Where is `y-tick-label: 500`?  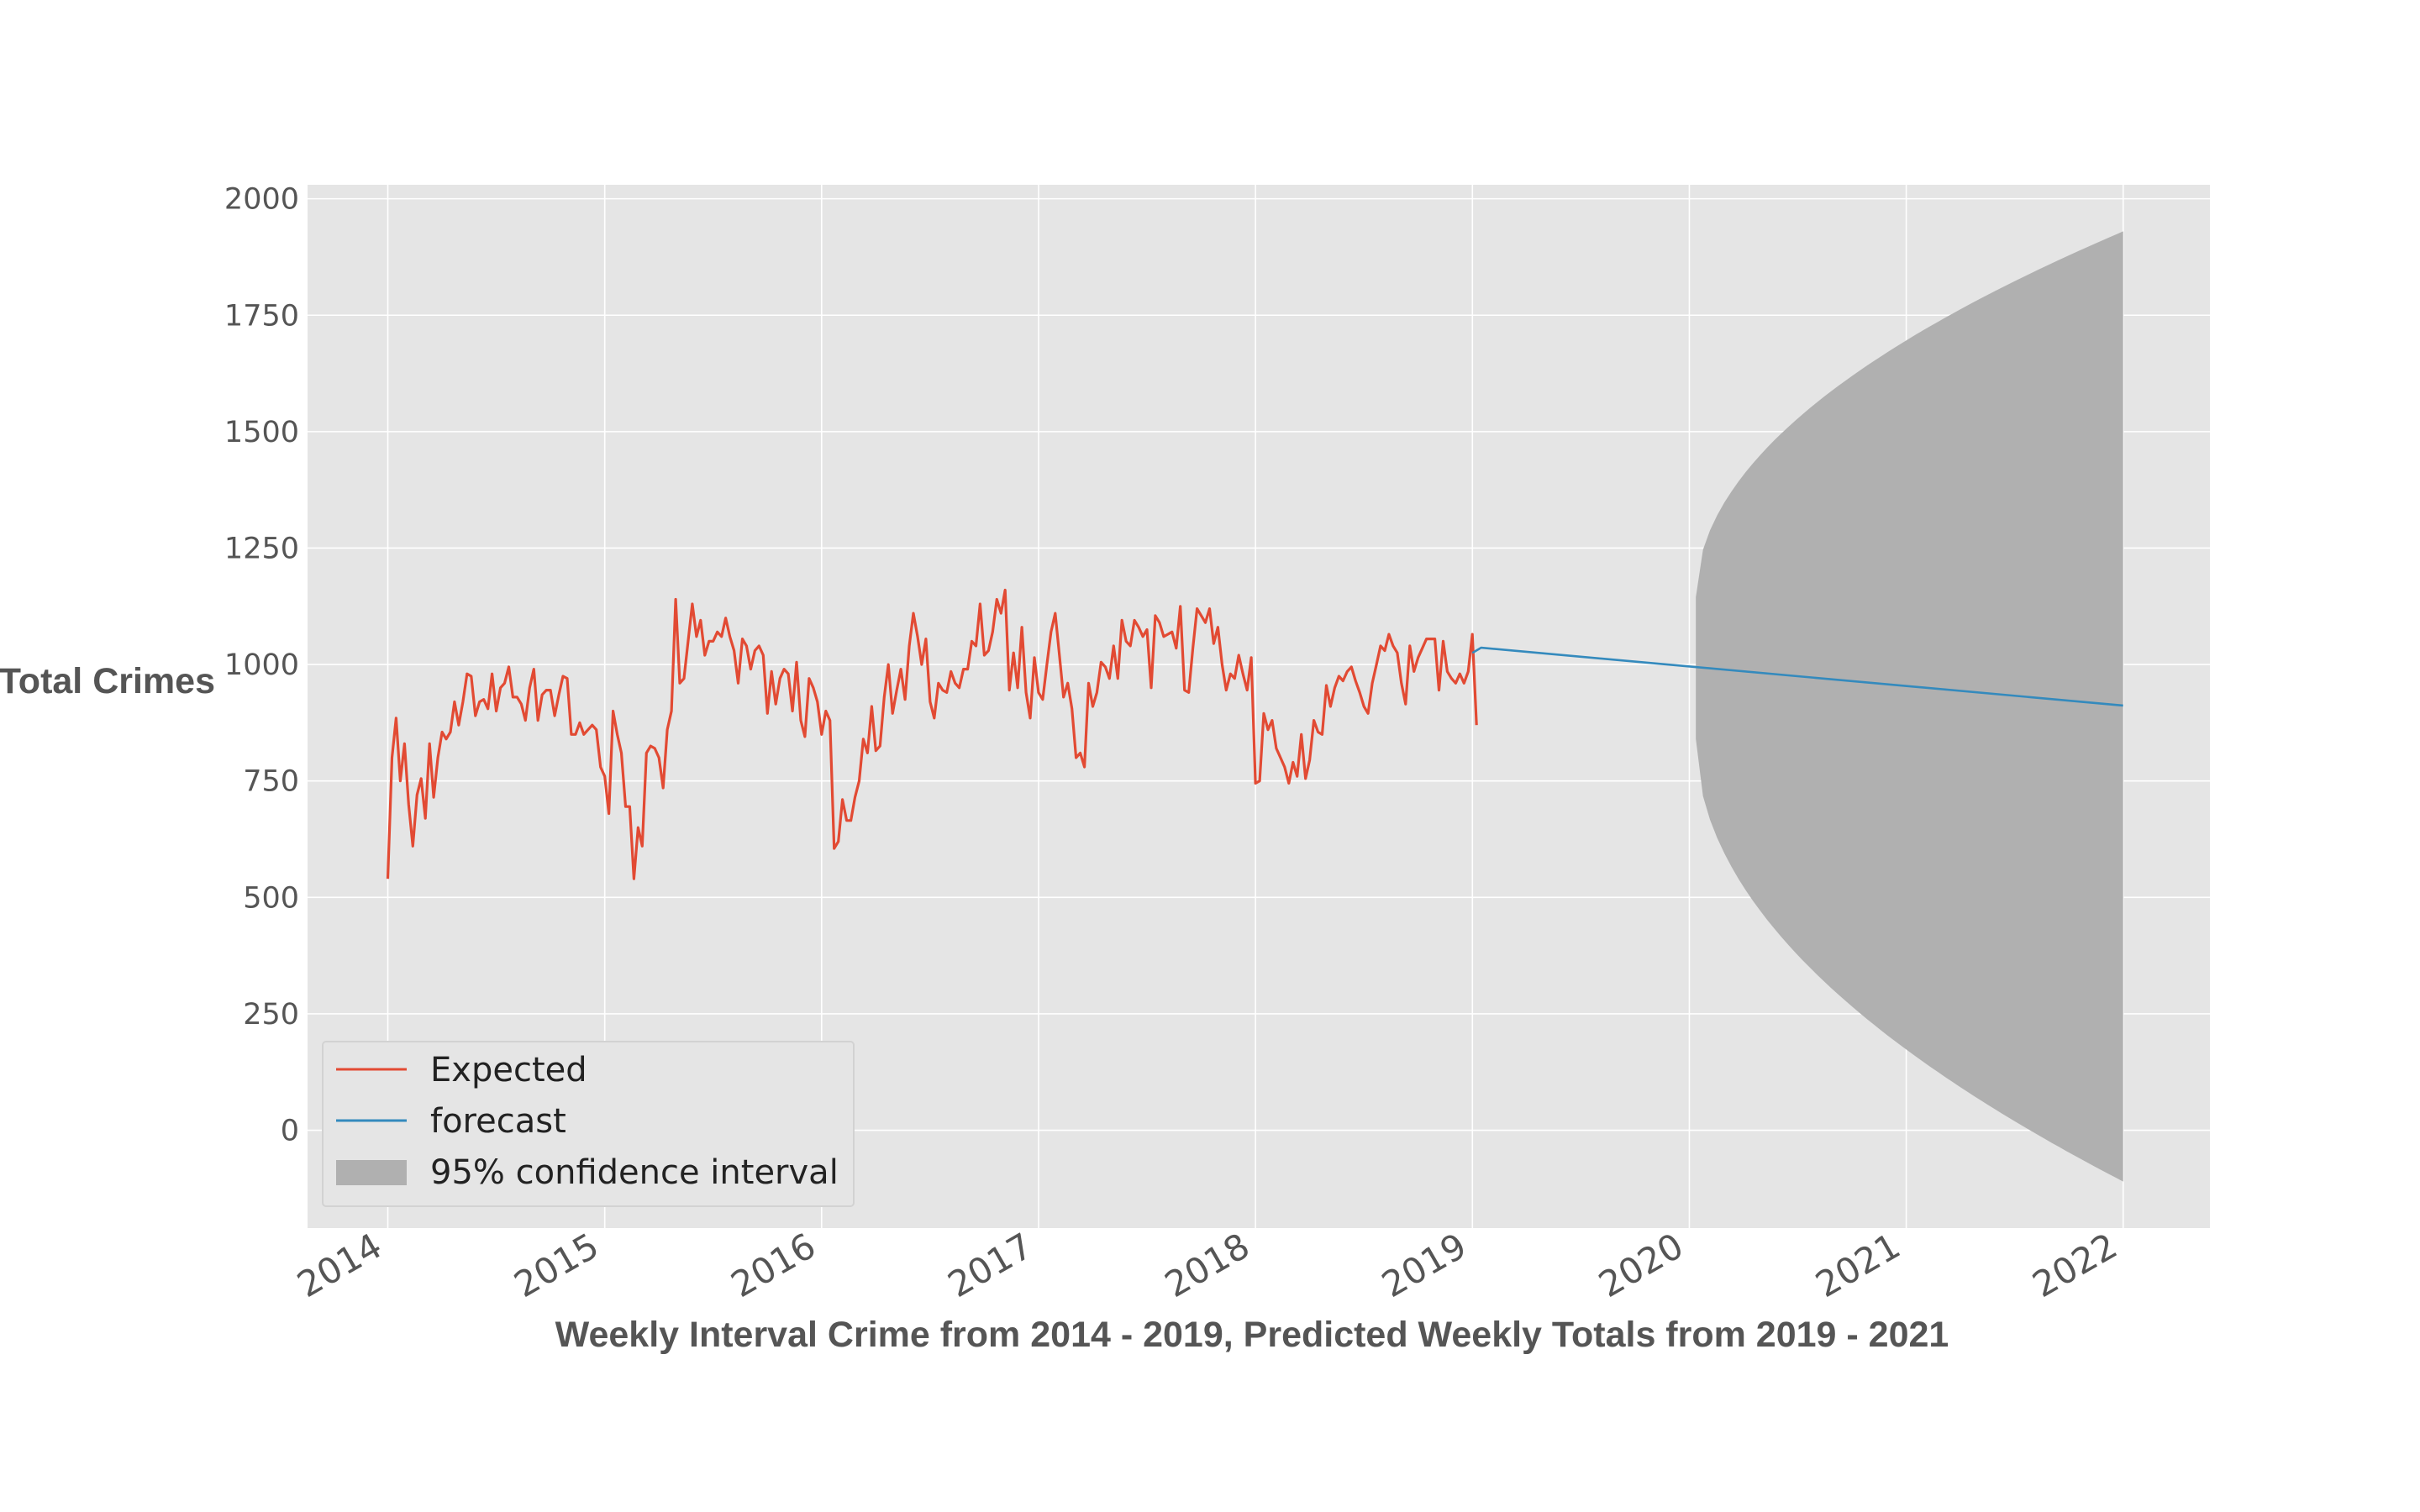
y-tick-label: 500 is located at coordinates (271, 898).